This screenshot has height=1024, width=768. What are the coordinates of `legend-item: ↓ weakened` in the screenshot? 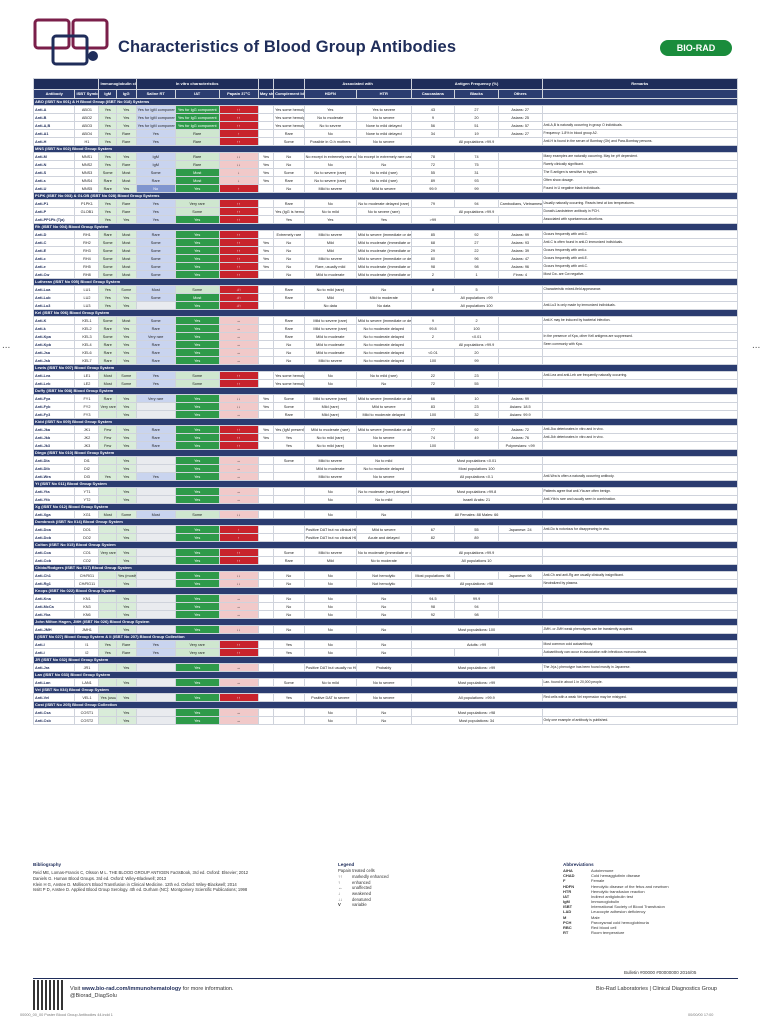 It's located at (398, 894).